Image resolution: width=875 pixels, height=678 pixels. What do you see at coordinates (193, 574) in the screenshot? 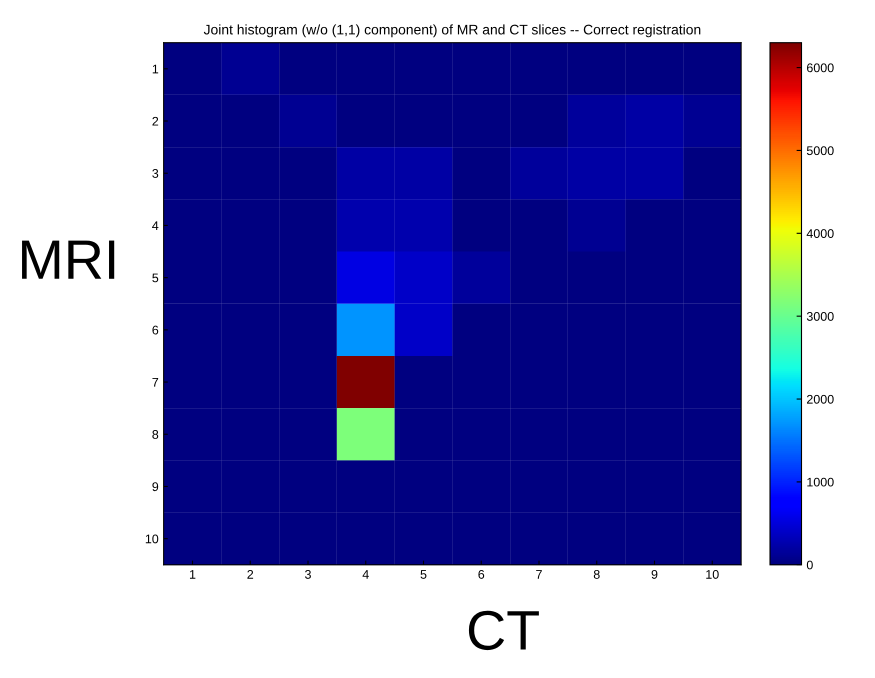
I see `x-tick-label: 1` at bounding box center [193, 574].